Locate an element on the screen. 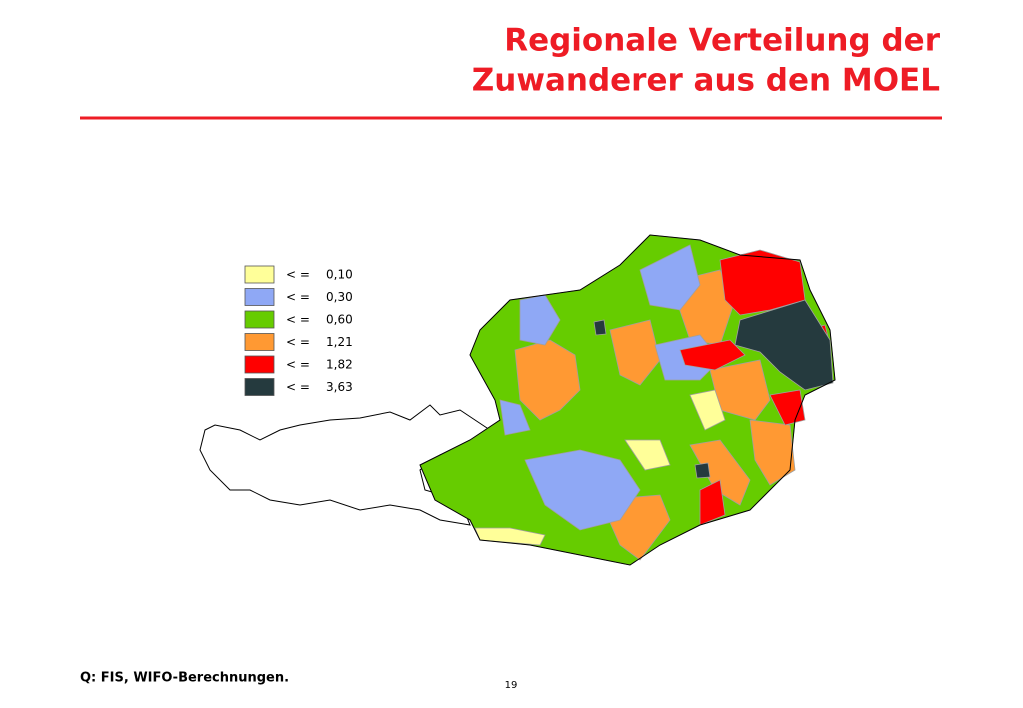 This screenshot has height=708, width=1023. legend-label: 0,10 is located at coordinates (339, 275).